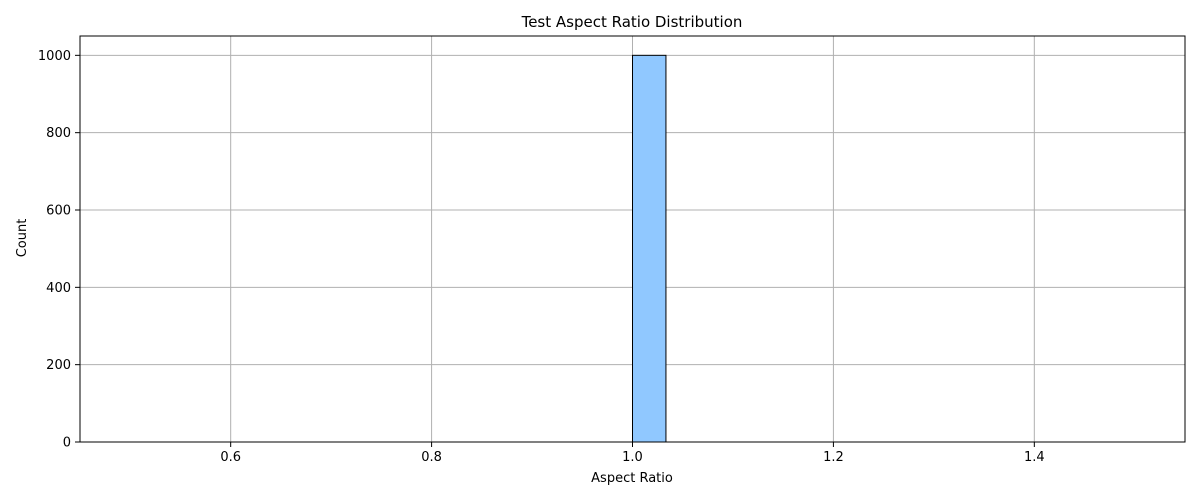 The image size is (1200, 500). I want to click on y-tick-label: 800, so click(58, 133).